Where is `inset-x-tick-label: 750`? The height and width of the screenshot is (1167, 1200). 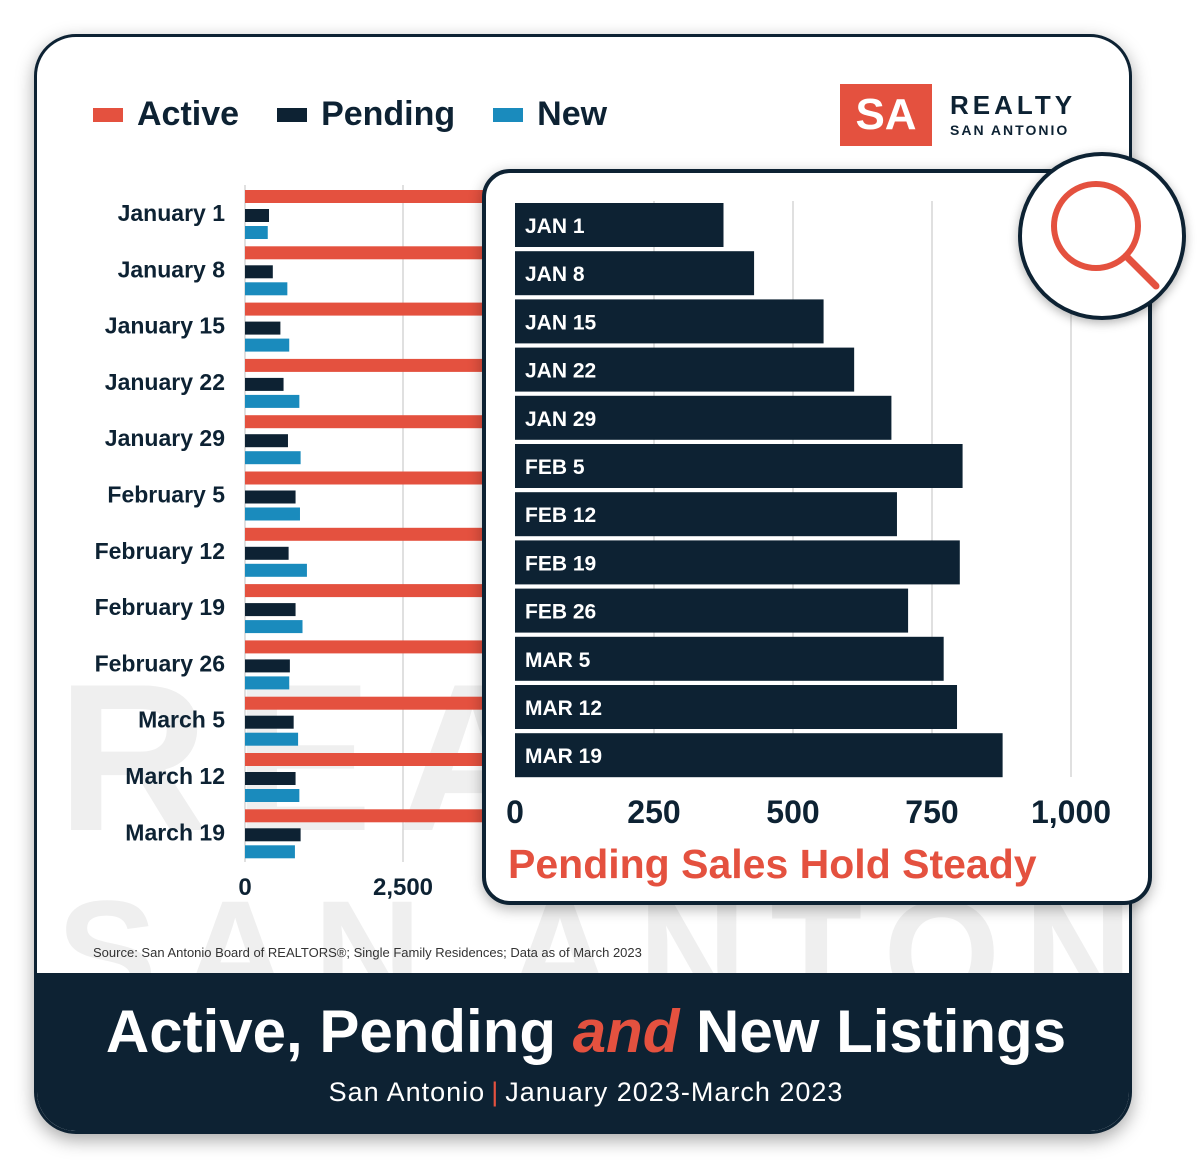
inset-x-tick-label: 750 is located at coordinates (931, 812).